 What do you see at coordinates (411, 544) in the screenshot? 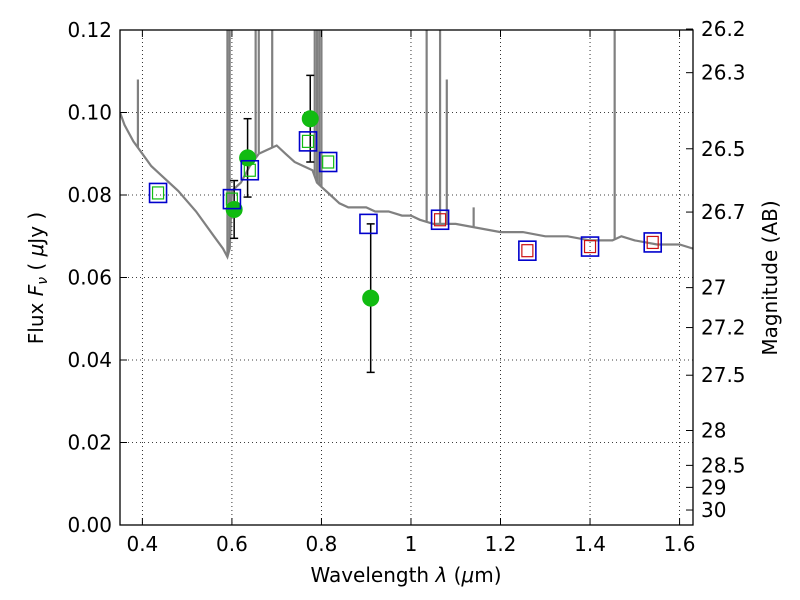
I see `x-tick-label: 1` at bounding box center [411, 544].